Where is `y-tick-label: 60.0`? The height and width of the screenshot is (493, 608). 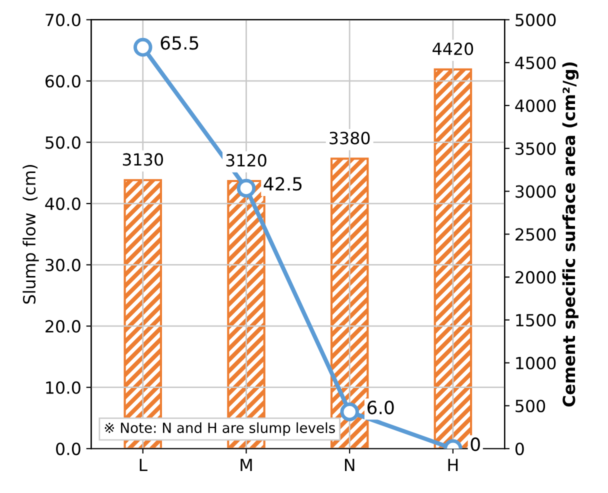 y-tick-label: 60.0 is located at coordinates (63, 81).